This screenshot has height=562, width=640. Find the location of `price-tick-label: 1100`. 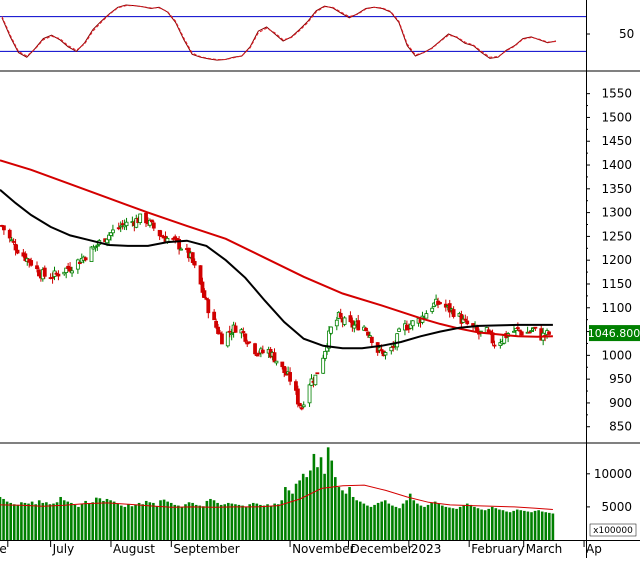

price-tick-label: 1100 is located at coordinates (616, 308).